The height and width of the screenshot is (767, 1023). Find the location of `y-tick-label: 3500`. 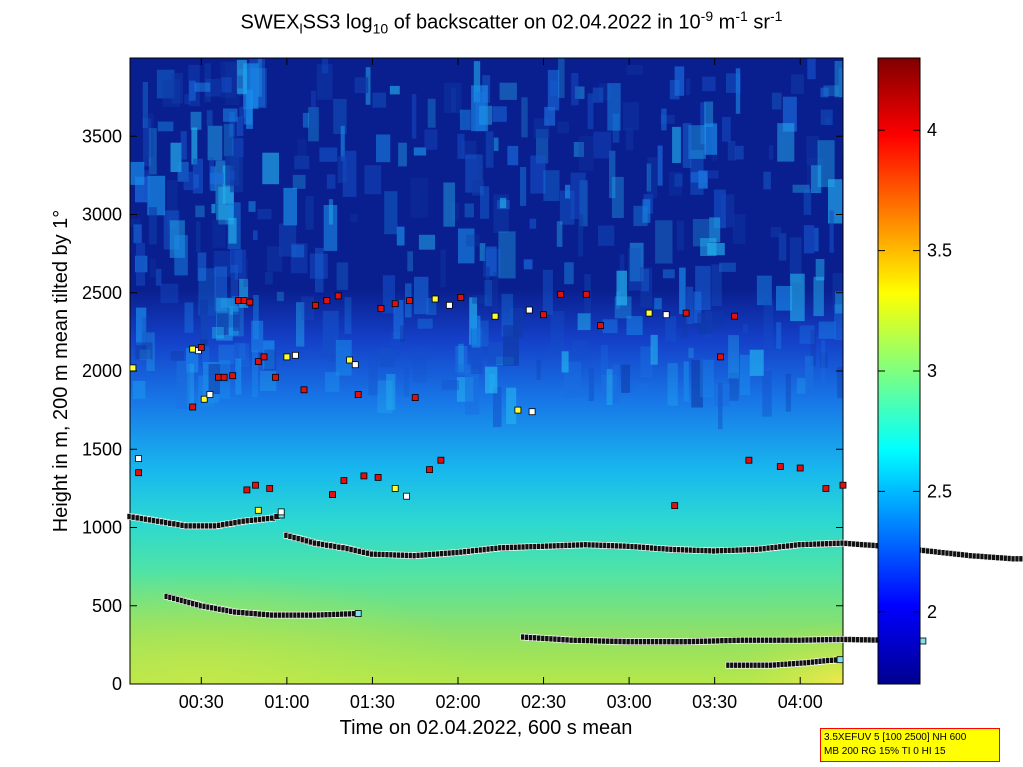

y-tick-label: 3500 is located at coordinates (102, 136).